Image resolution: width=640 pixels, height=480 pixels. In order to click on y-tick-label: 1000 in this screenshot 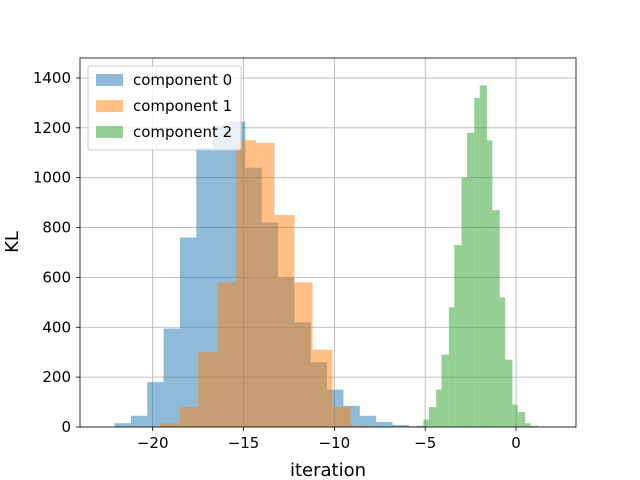, I will do `click(52, 178)`.